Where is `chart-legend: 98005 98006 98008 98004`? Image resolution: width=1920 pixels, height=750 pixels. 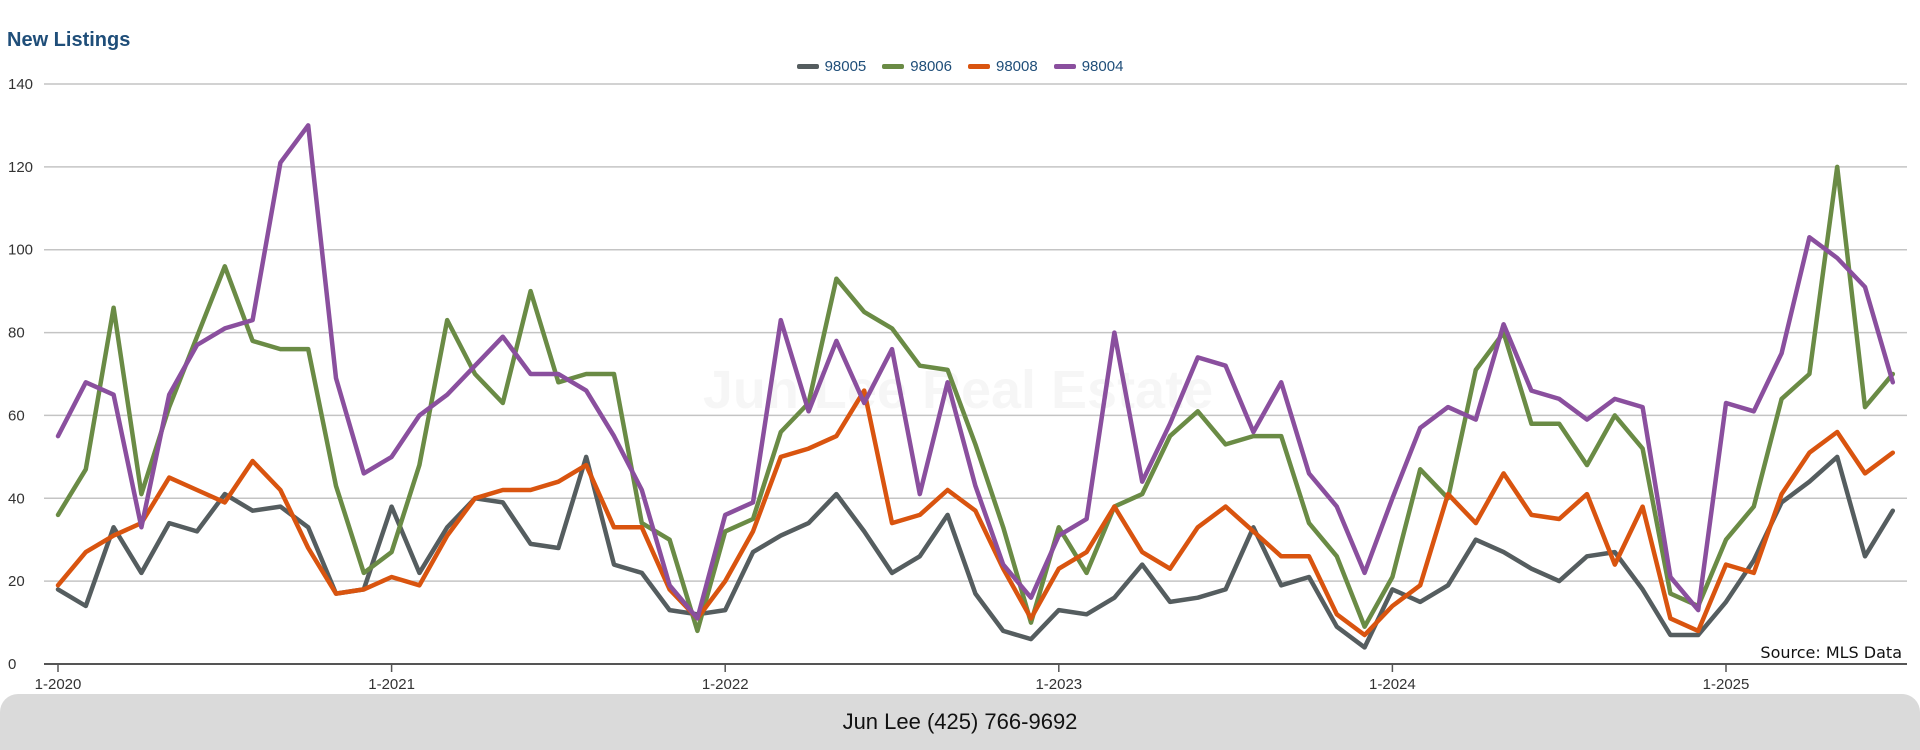
chart-legend: 98005 98006 98008 98004 is located at coordinates (960, 66).